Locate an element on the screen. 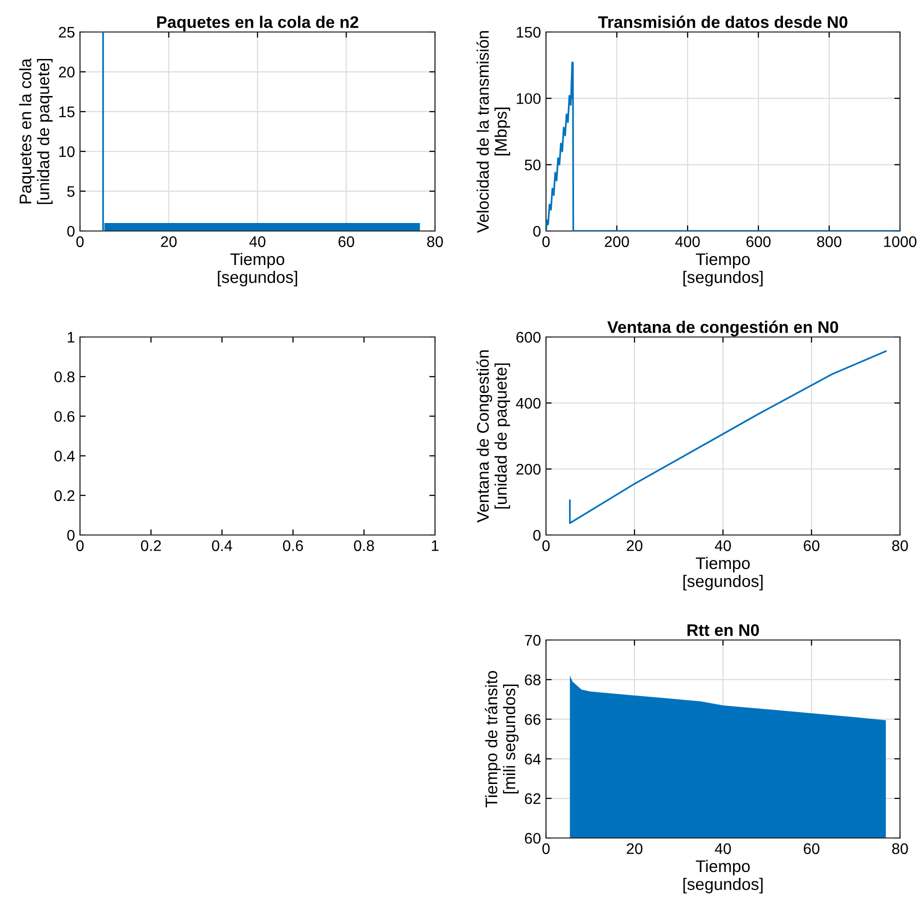  chart-title: Rtt en N0 is located at coordinates (723, 630).